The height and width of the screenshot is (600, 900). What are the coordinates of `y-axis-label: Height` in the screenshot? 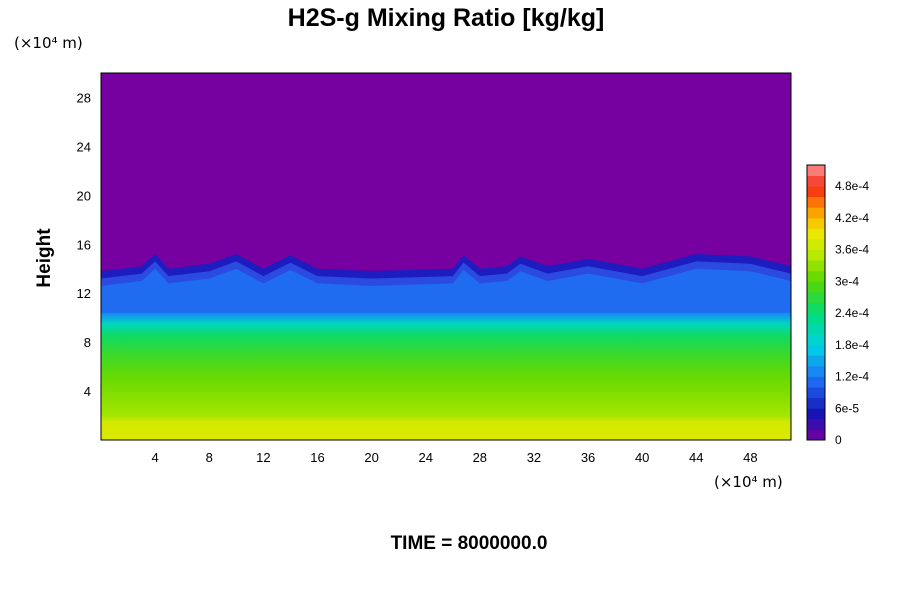 It's located at (44, 258).